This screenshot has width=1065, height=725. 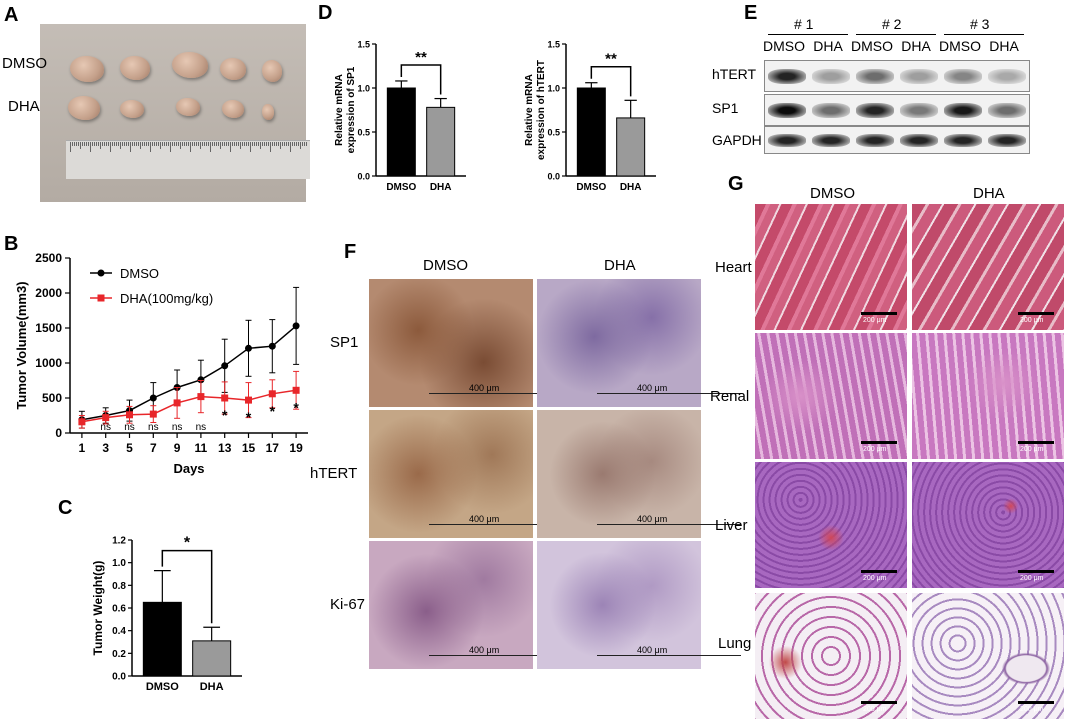 I want to click on he-row-label: Liver, so click(x=731, y=525).